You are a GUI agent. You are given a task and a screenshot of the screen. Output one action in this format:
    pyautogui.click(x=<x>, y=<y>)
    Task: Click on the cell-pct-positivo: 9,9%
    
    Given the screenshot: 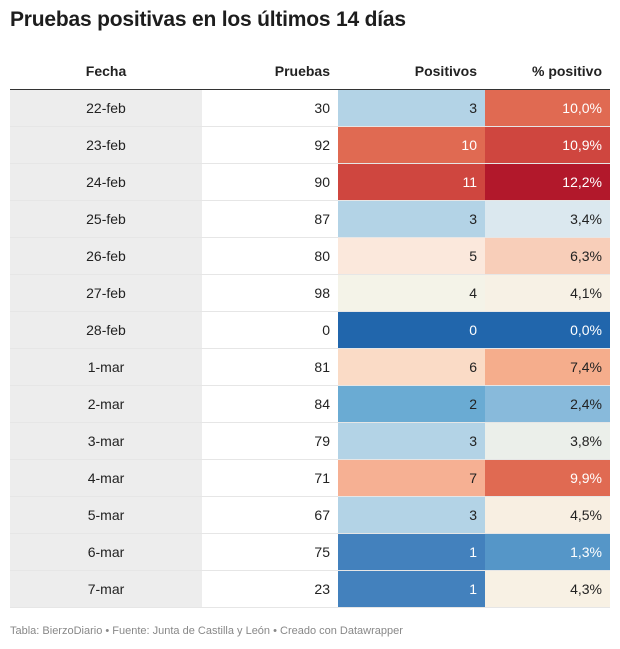 What is the action you would take?
    pyautogui.click(x=547, y=478)
    